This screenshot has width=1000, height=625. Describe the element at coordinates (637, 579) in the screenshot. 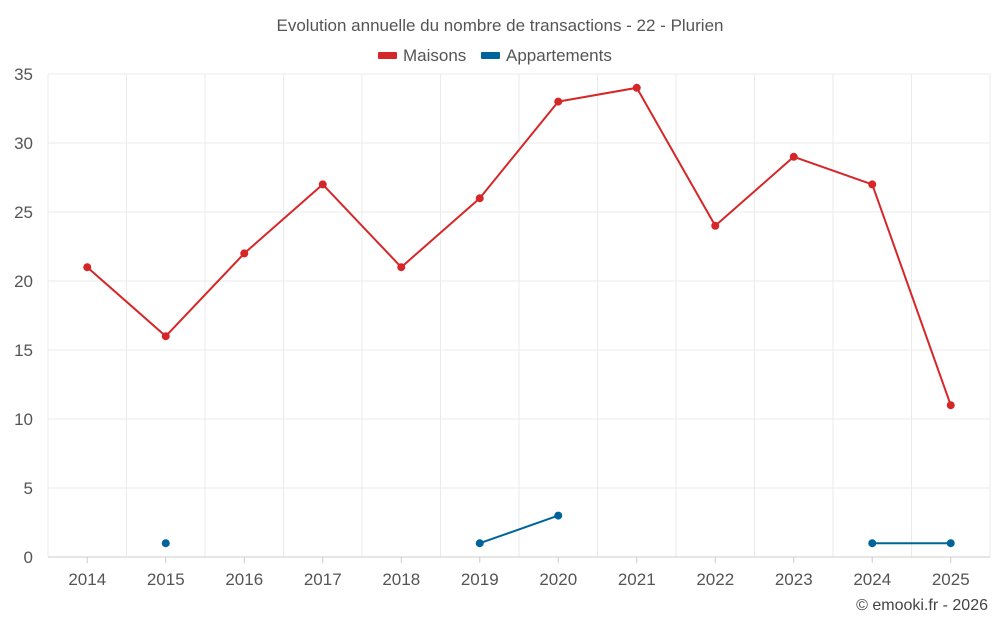

I see `x-tick-label: 2021` at that location.